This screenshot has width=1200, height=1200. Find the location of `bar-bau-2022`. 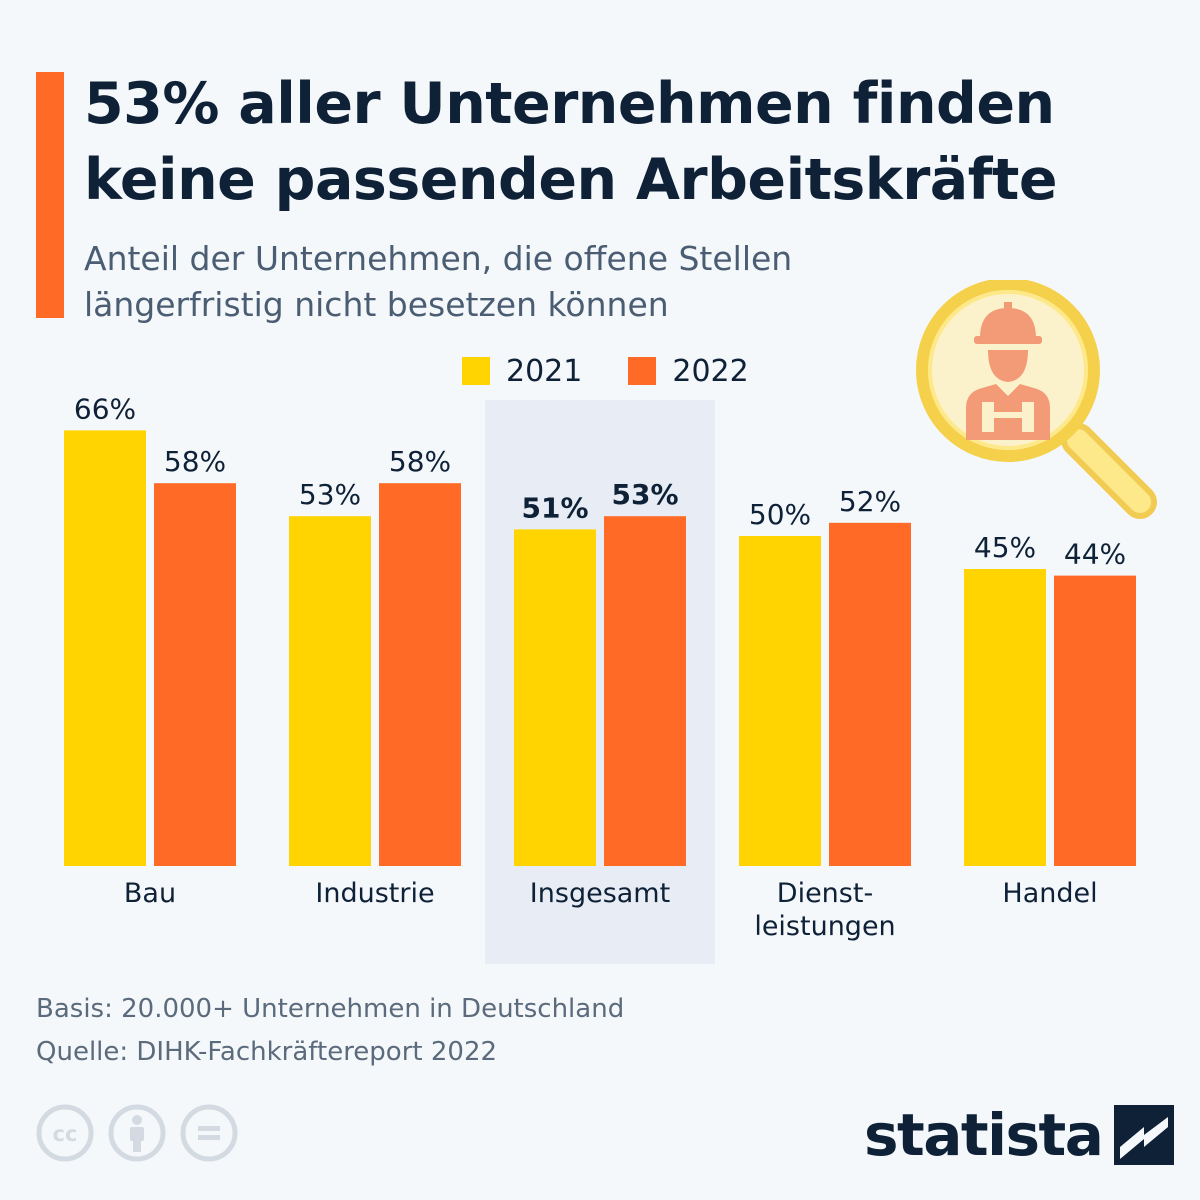

bar-bau-2022 is located at coordinates (195, 674).